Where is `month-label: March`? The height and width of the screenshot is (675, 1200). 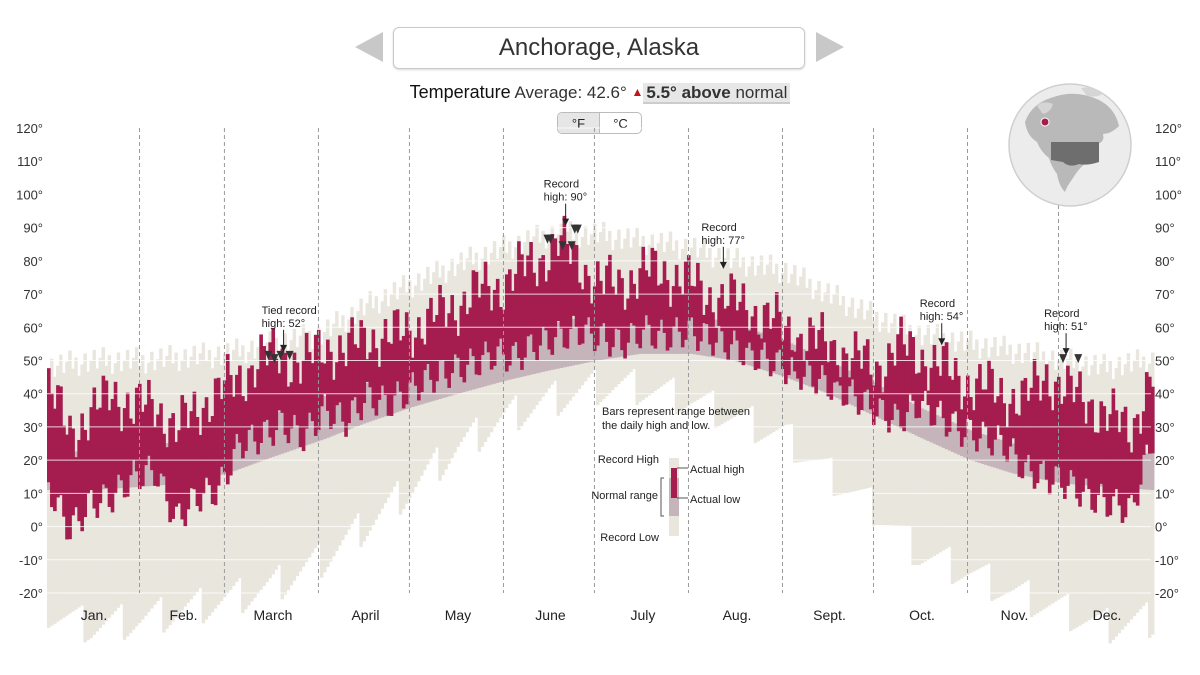
month-label: March is located at coordinates (273, 615).